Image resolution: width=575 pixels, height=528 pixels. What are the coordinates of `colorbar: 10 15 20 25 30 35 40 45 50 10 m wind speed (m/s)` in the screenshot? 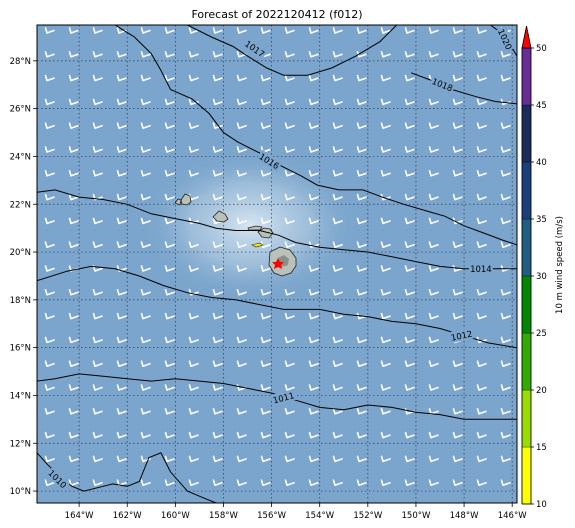 It's located at (543, 267).